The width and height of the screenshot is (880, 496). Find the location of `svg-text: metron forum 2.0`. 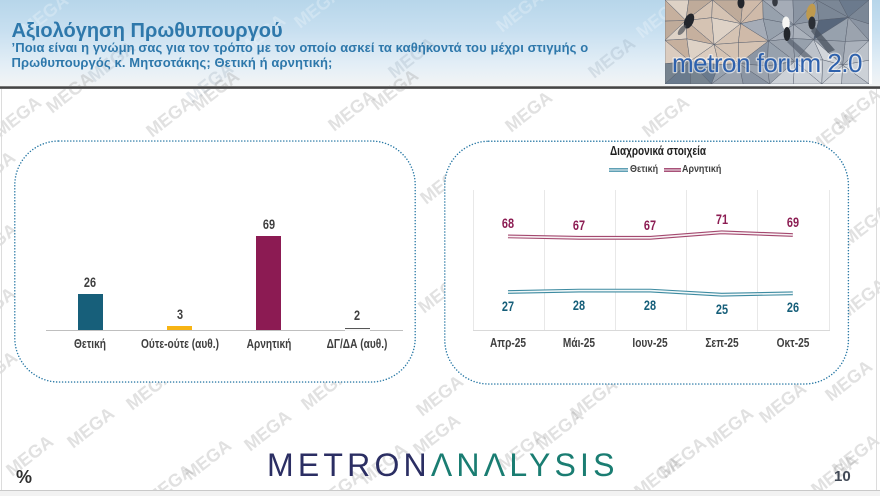

svg-text: metron forum 2.0 is located at coordinates (767, 63).